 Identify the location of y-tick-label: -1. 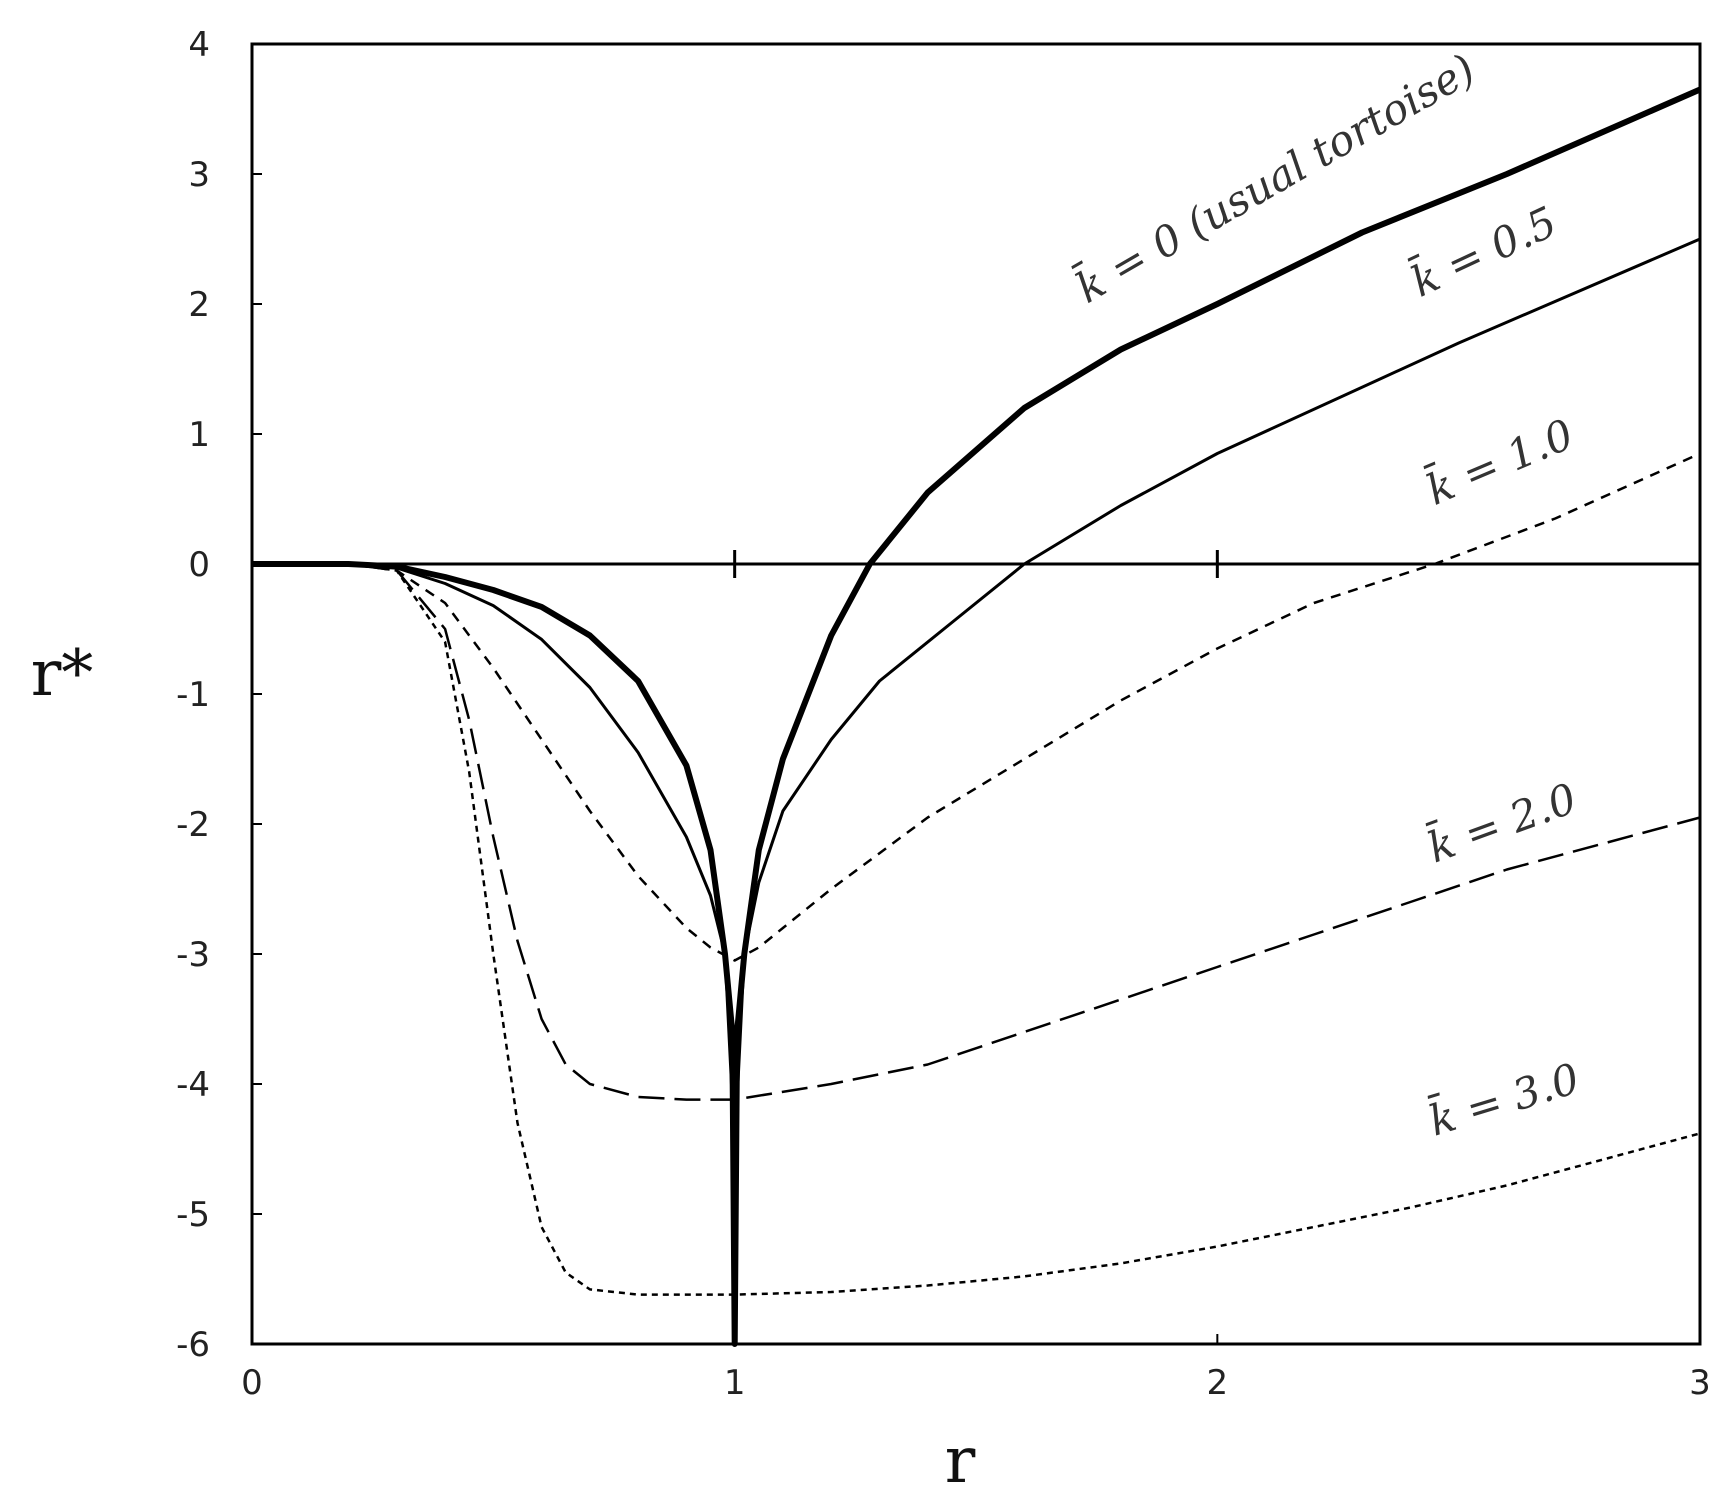
(193, 695).